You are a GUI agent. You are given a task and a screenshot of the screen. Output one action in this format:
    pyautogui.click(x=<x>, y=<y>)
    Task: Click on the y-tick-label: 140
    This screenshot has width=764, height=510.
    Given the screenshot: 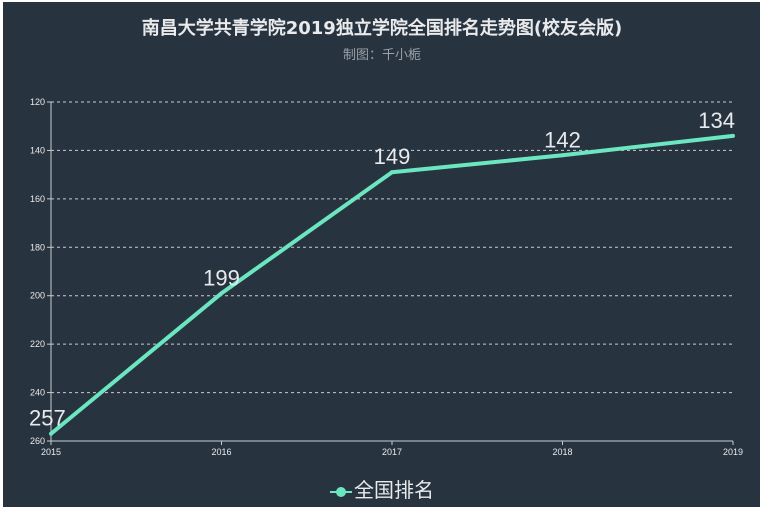 What is the action you would take?
    pyautogui.click(x=37, y=150)
    